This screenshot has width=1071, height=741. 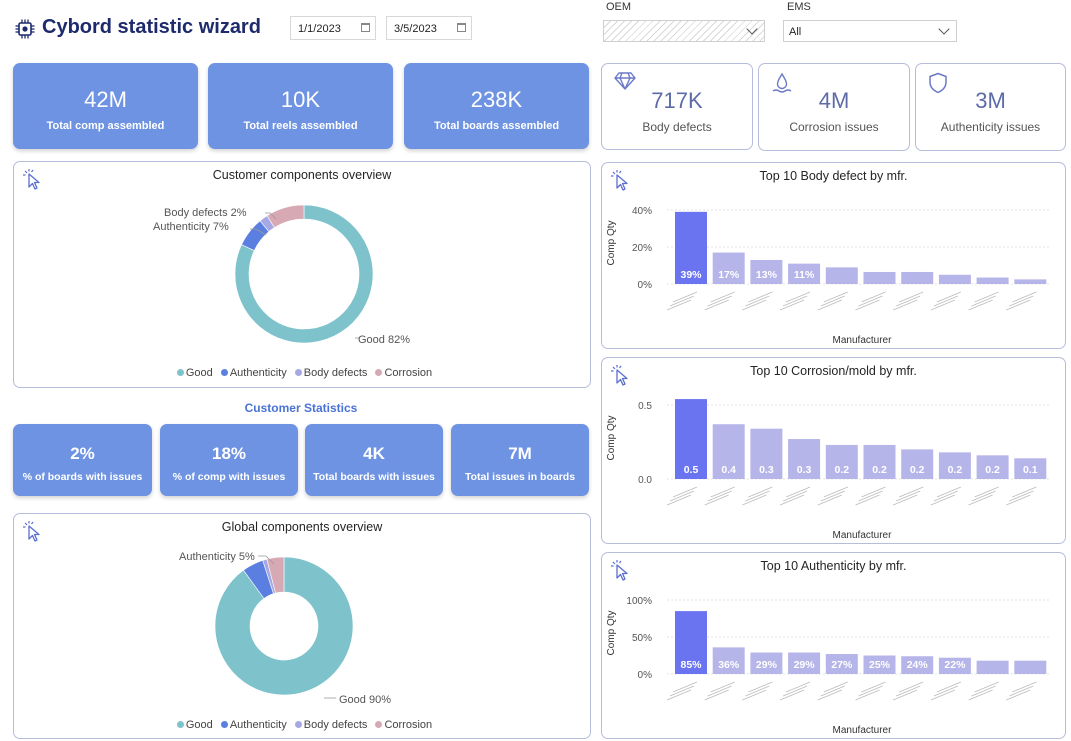 What do you see at coordinates (691, 275) in the screenshot?
I see `bar-data-label: 39%` at bounding box center [691, 275].